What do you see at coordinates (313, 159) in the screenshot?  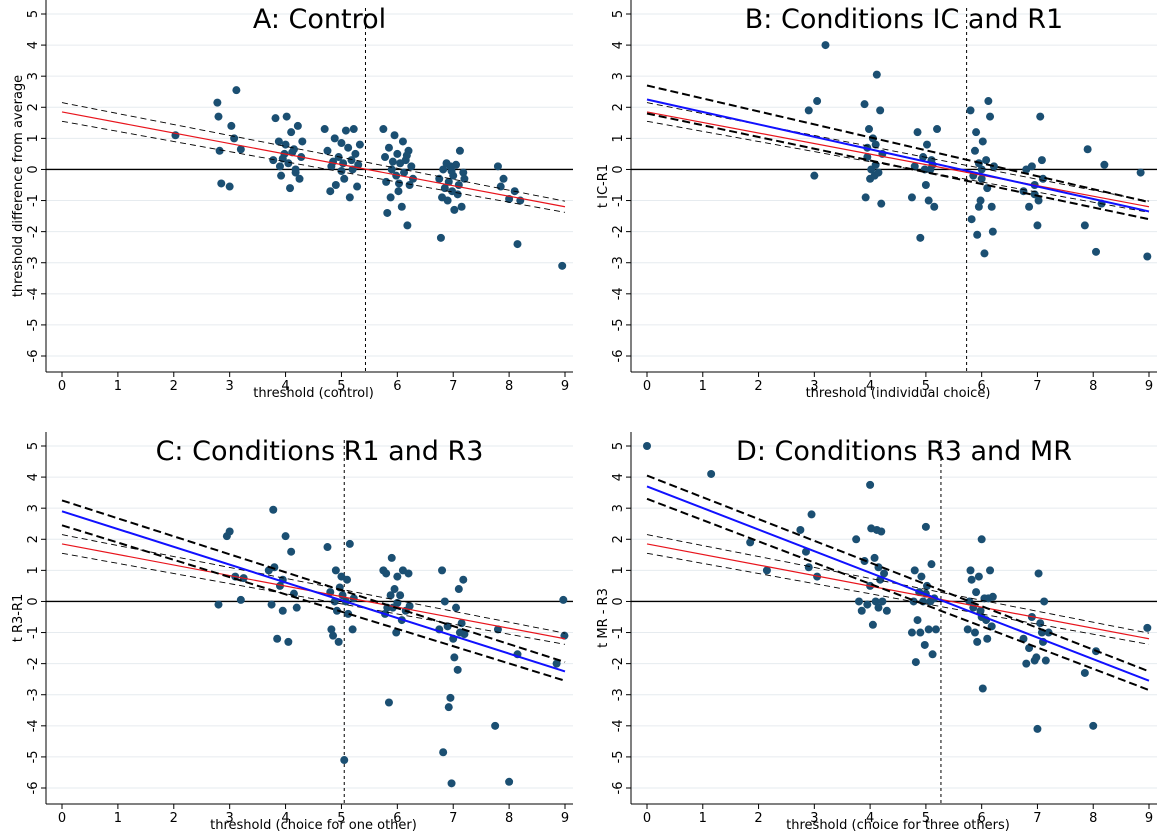 I see `control-fit-line` at bounding box center [313, 159].